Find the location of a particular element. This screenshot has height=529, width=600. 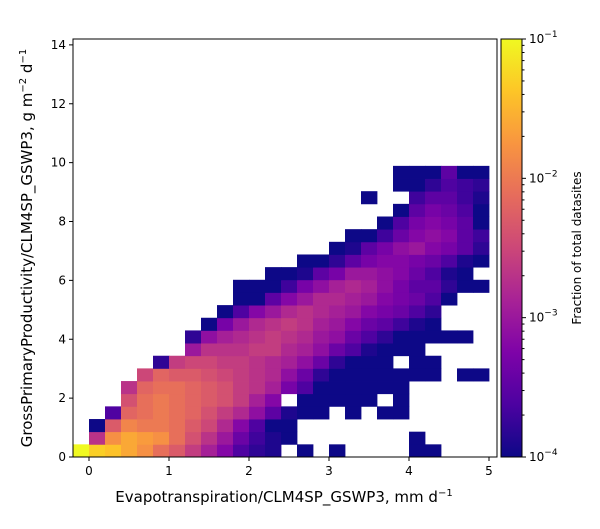

colorbar-ticks: 10−4 10−3 10−2 10−1 is located at coordinates (540, 247).